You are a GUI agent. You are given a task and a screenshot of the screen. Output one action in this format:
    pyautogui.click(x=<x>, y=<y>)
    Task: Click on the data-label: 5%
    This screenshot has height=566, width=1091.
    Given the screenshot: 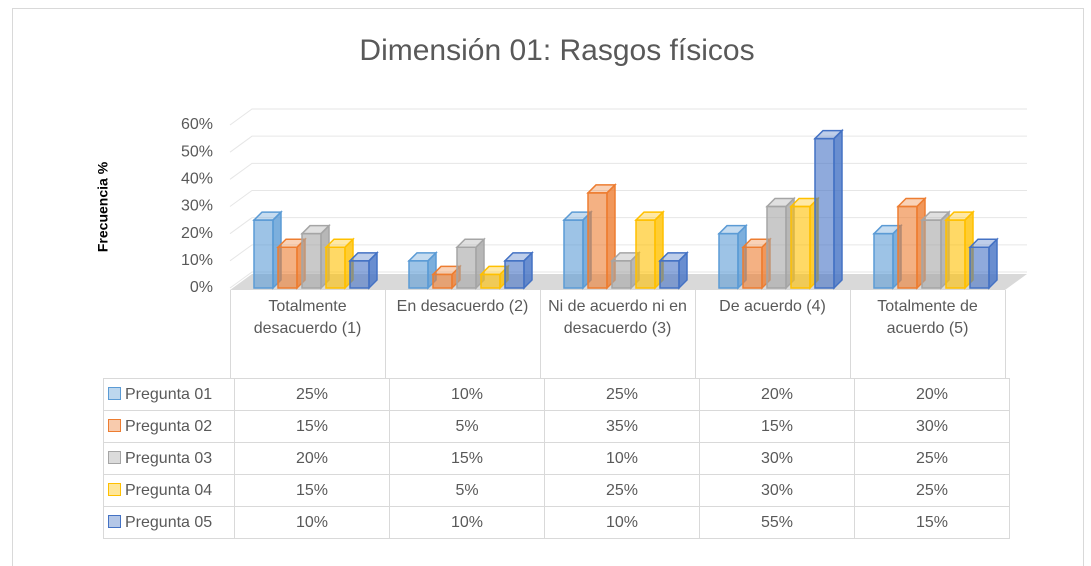 What is the action you would take?
    pyautogui.click(x=467, y=490)
    